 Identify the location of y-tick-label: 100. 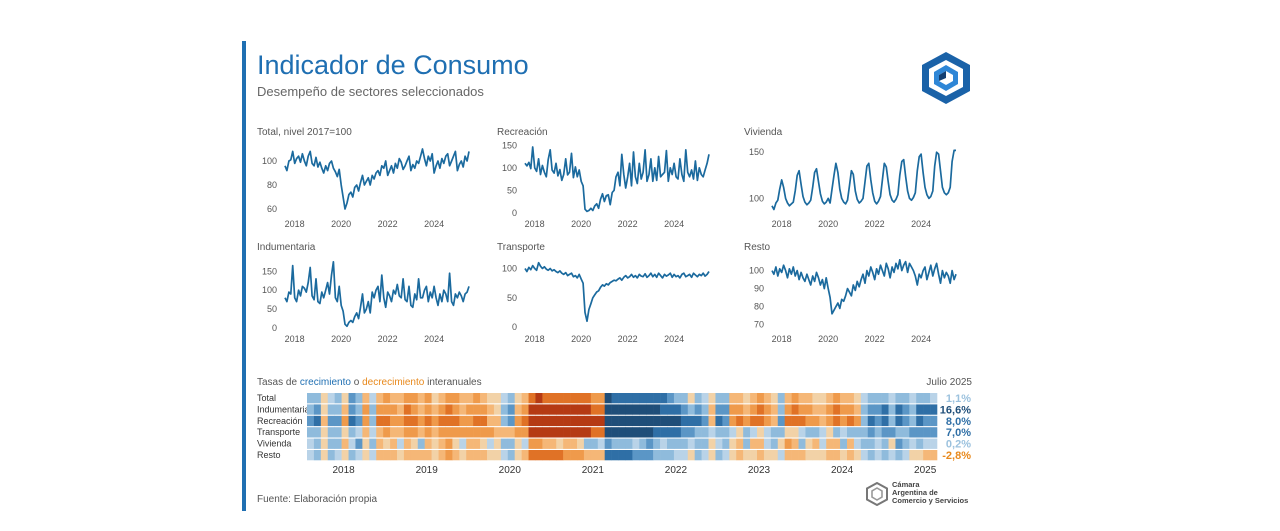
(509, 269).